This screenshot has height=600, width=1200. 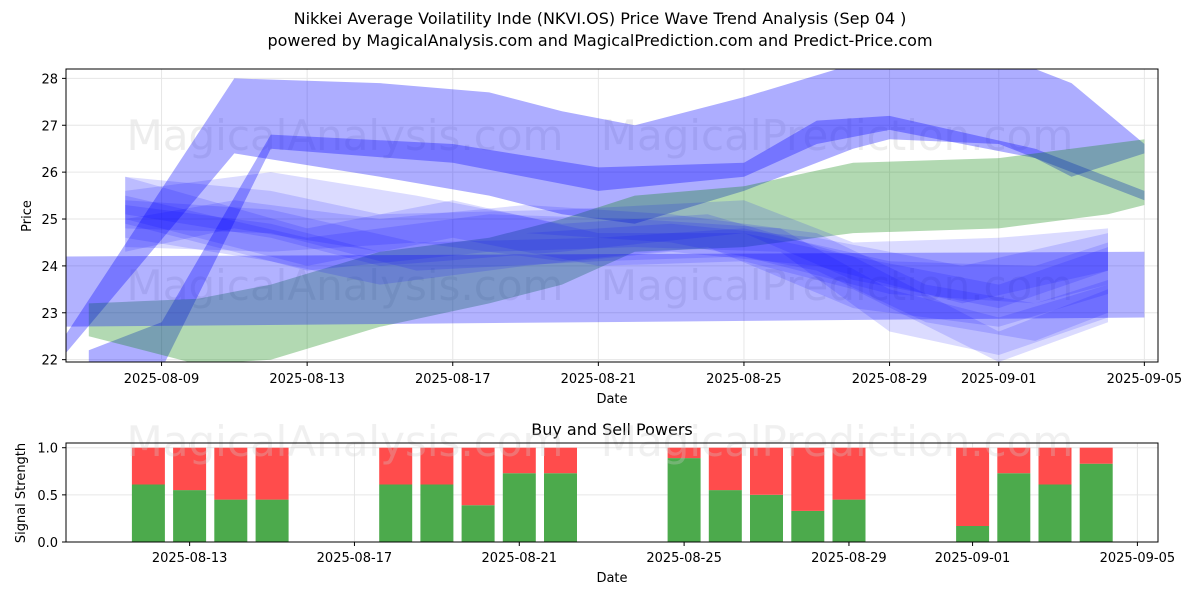 I want to click on price-x-tick-label: 2025-09-01, so click(x=999, y=379).